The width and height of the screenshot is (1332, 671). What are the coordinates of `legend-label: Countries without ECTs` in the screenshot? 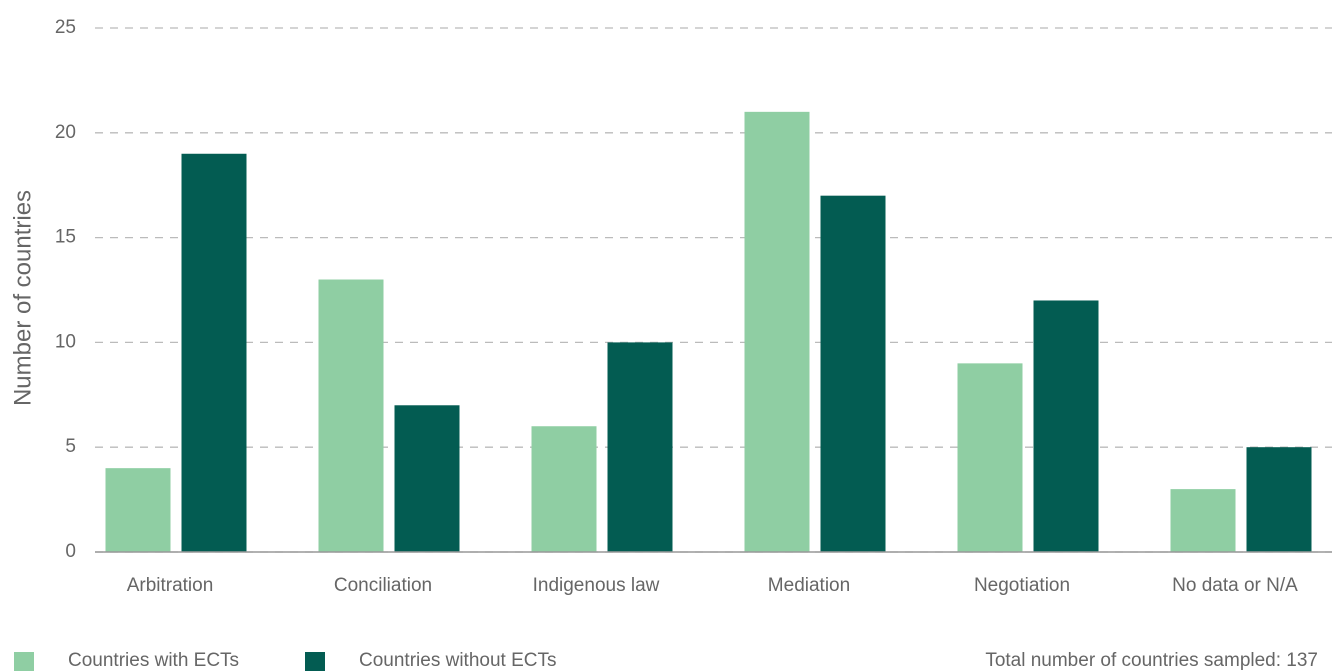 It's located at (457, 660).